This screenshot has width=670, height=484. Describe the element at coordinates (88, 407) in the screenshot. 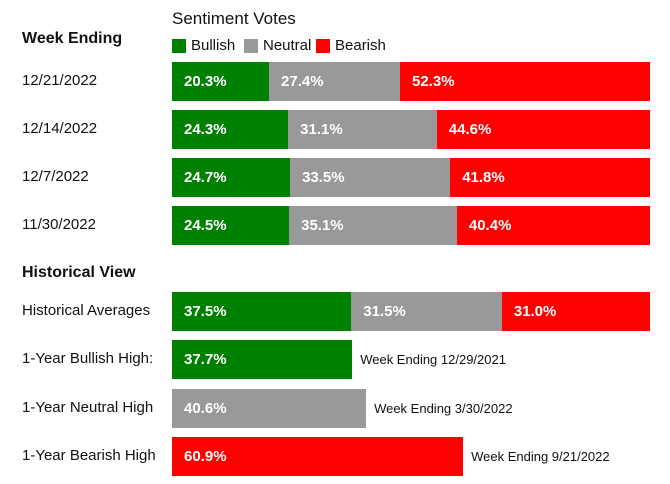

I see `row-label: 1-Year Neutral High` at that location.